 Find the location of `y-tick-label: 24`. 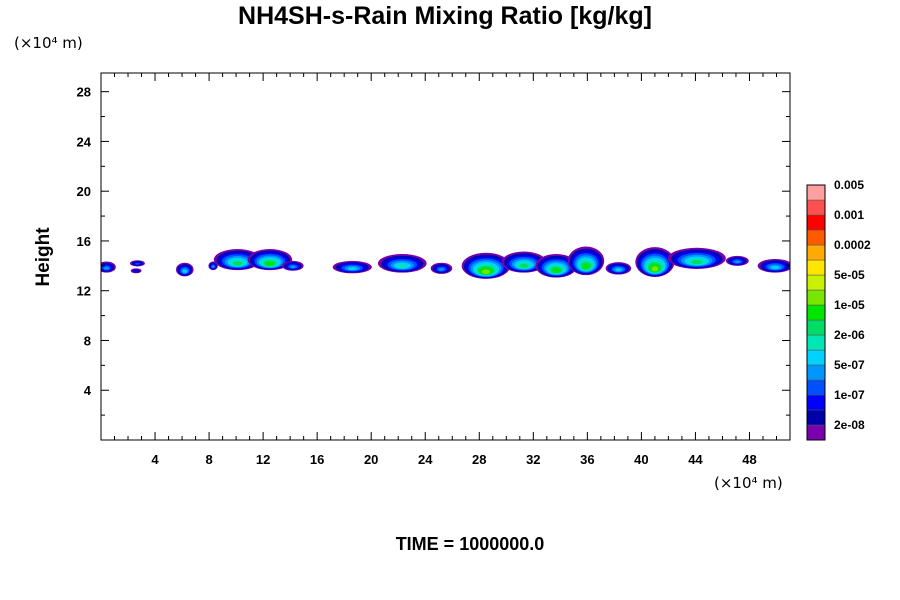

y-tick-label: 24 is located at coordinates (84, 141).